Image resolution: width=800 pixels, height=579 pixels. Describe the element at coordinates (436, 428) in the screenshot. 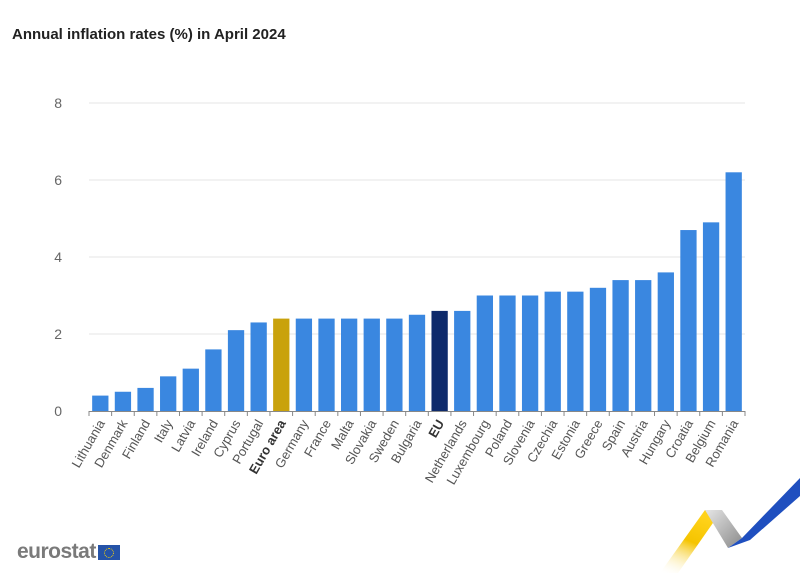

I see `x-tick-label: EU` at that location.